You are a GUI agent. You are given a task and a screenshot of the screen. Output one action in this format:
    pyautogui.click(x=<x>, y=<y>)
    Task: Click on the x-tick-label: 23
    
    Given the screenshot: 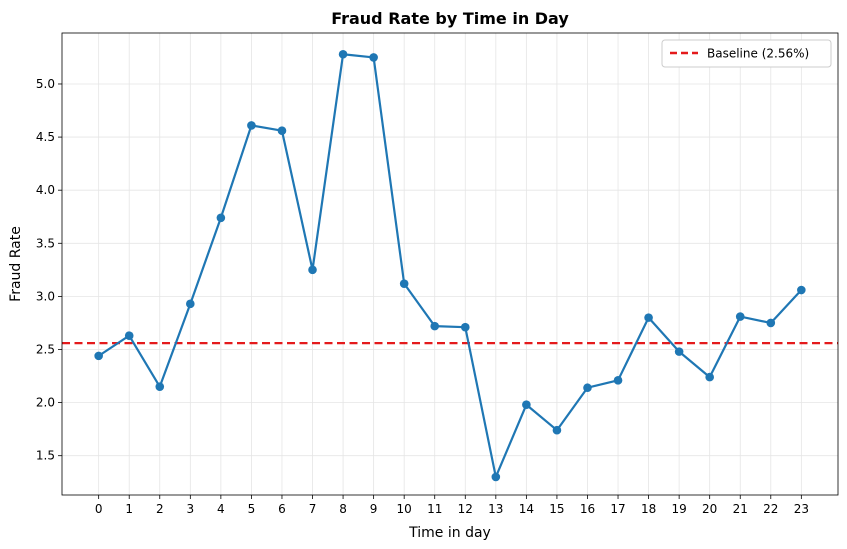 What is the action you would take?
    pyautogui.click(x=801, y=509)
    